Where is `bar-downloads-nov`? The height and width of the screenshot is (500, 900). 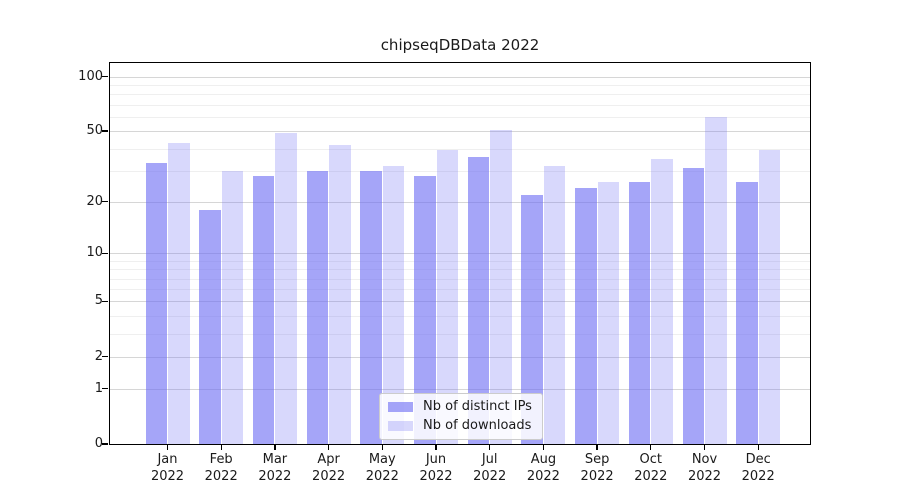
bar-downloads-nov is located at coordinates (716, 280).